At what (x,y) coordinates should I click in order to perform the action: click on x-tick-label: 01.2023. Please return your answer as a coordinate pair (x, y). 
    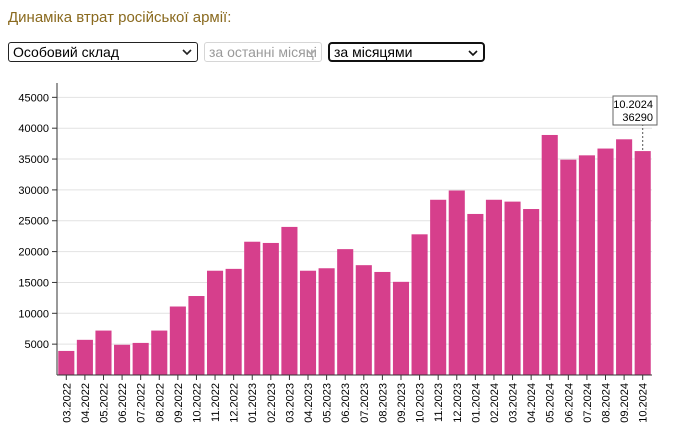
    Looking at the image, I should click on (253, 403).